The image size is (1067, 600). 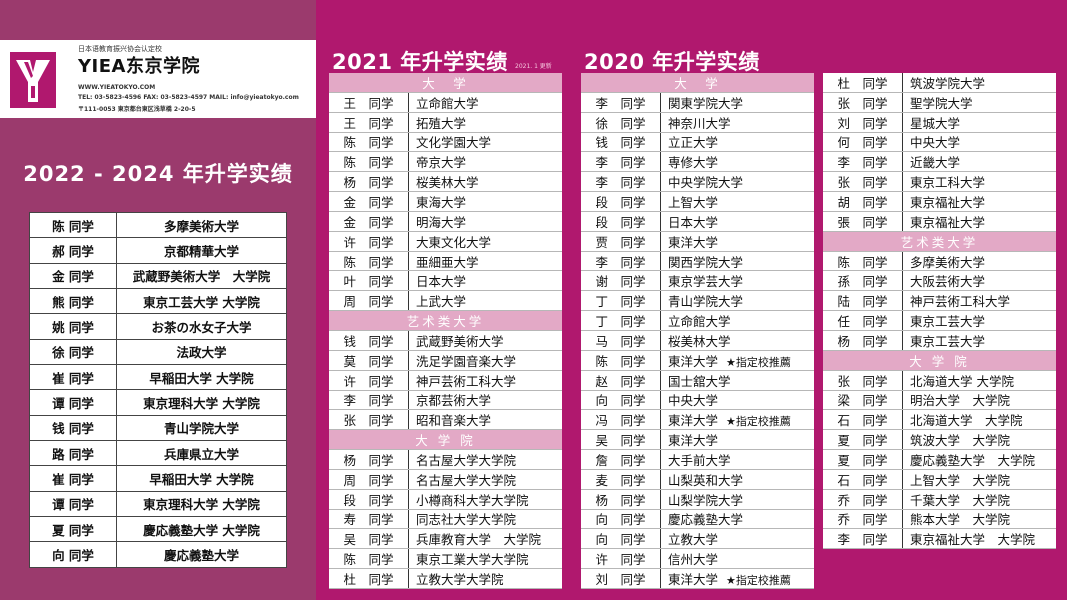 I want to click on school-cell: 上智大学, so click(x=689, y=201).